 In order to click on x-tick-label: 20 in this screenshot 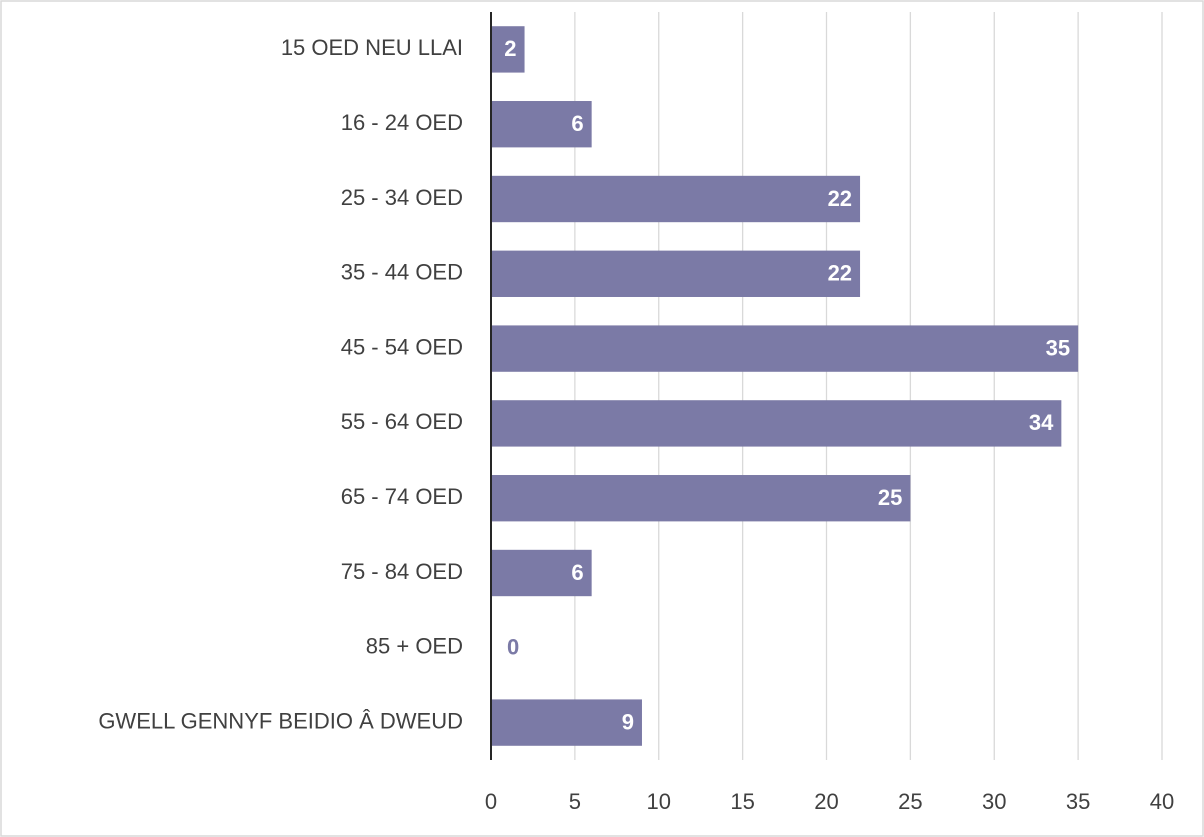, I will do `click(826, 801)`.